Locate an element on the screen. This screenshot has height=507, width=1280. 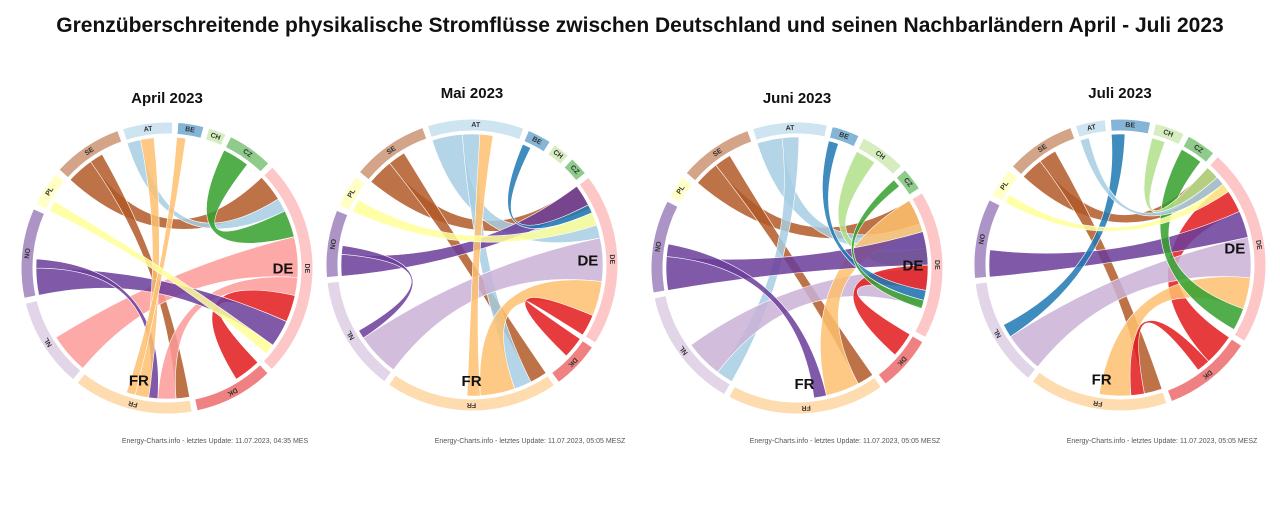
chord-FR-DE is located at coordinates (872, 298).